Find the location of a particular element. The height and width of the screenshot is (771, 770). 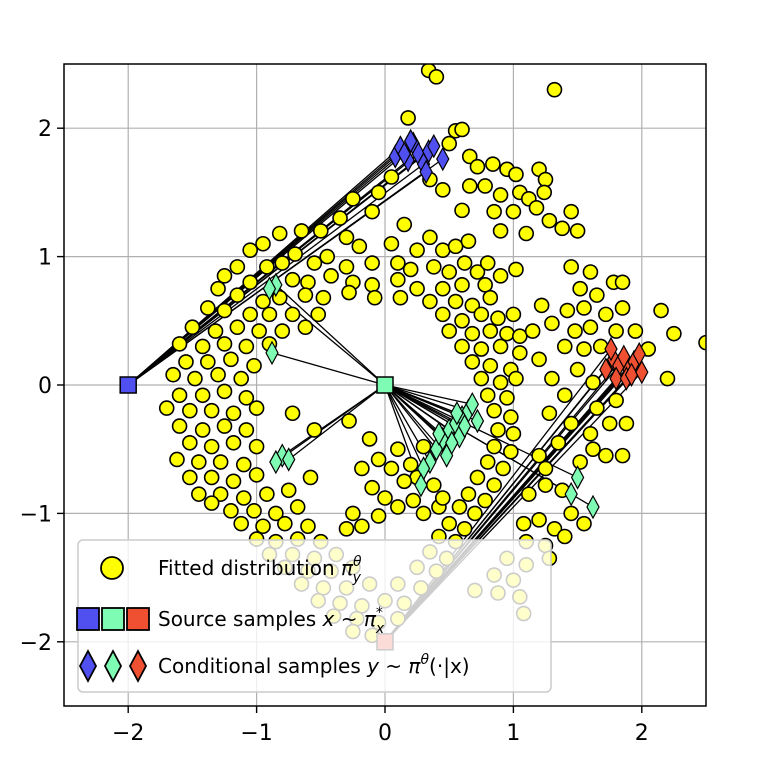

y-tick-label: 0 is located at coordinates (45, 386).